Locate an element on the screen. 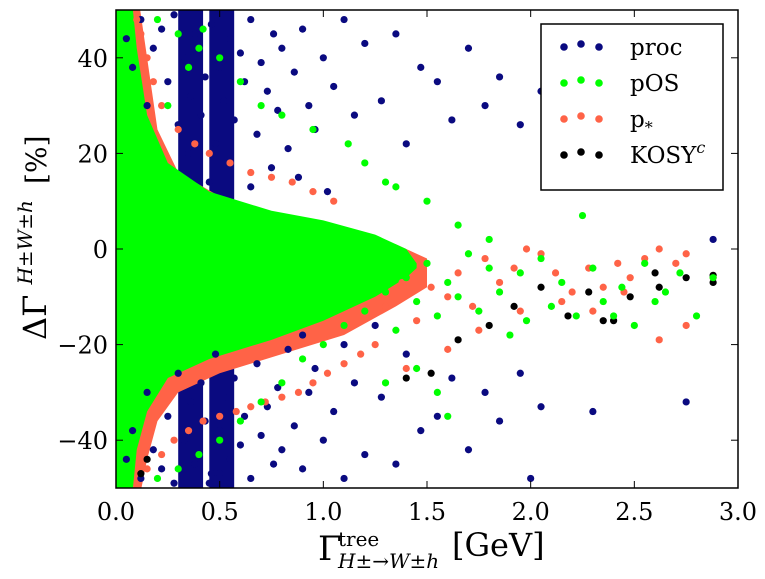 The image size is (765, 579). x-axis-label-main: Γ is located at coordinates (330, 549).